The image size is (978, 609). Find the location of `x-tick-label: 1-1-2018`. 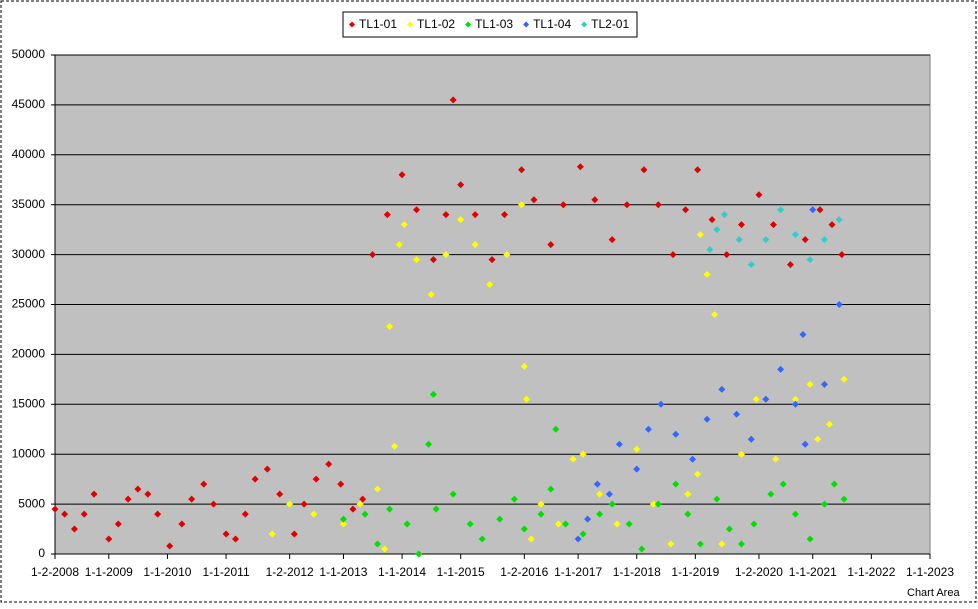

x-tick-label: 1-1-2018 is located at coordinates (637, 572).